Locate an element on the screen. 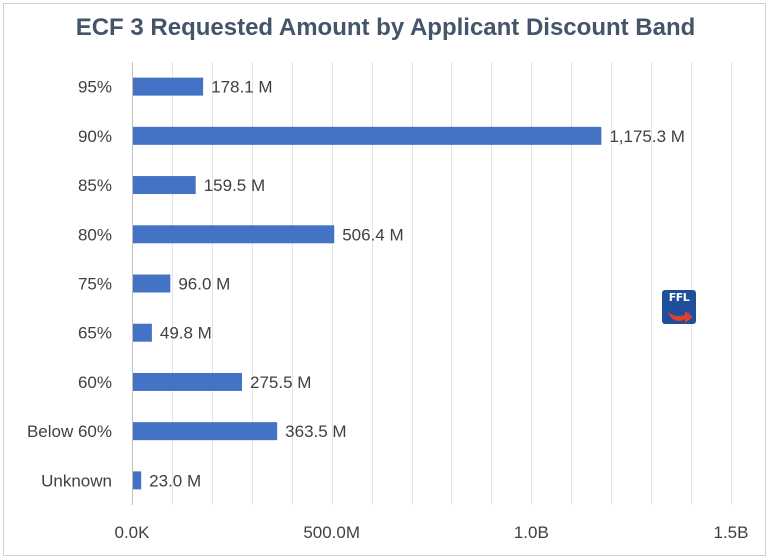  category-label: 90% is located at coordinates (95, 136).